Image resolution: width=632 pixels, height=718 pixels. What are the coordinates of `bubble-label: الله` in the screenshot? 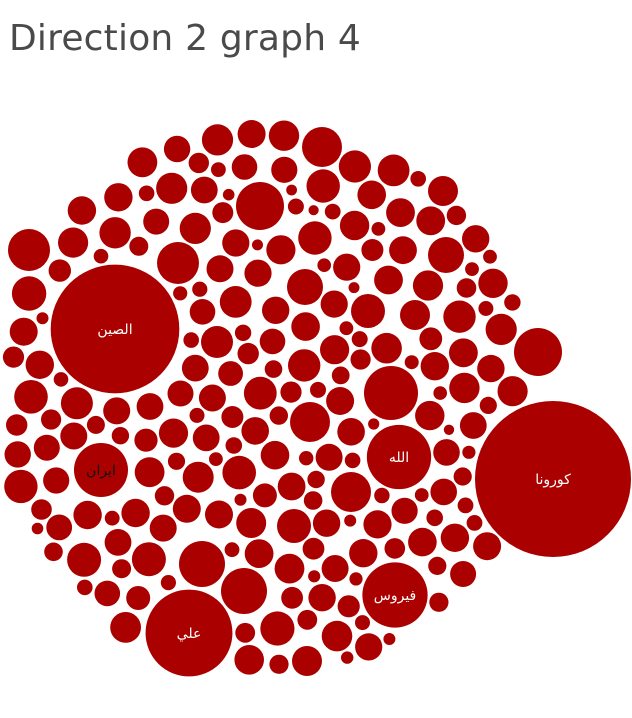 It's located at (399, 458).